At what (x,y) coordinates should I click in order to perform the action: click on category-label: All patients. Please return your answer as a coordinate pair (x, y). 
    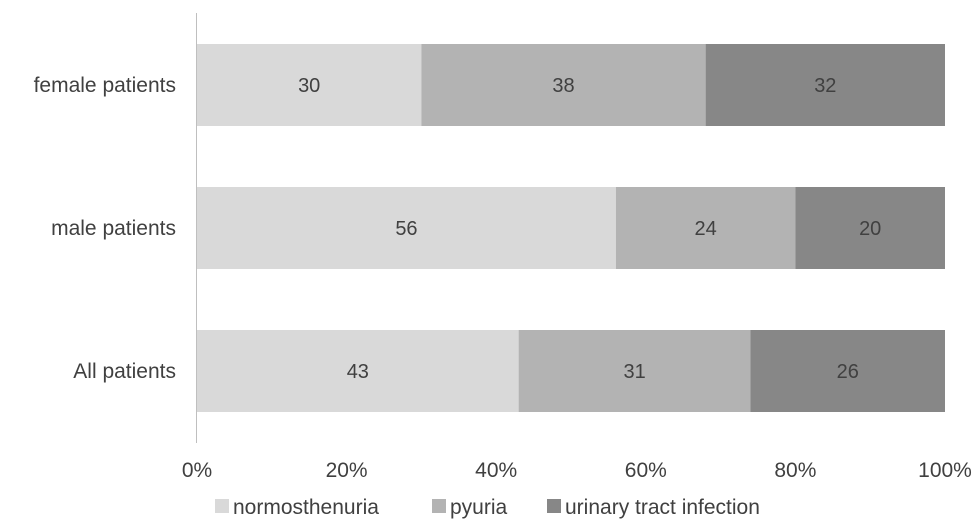
    Looking at the image, I should click on (124, 371).